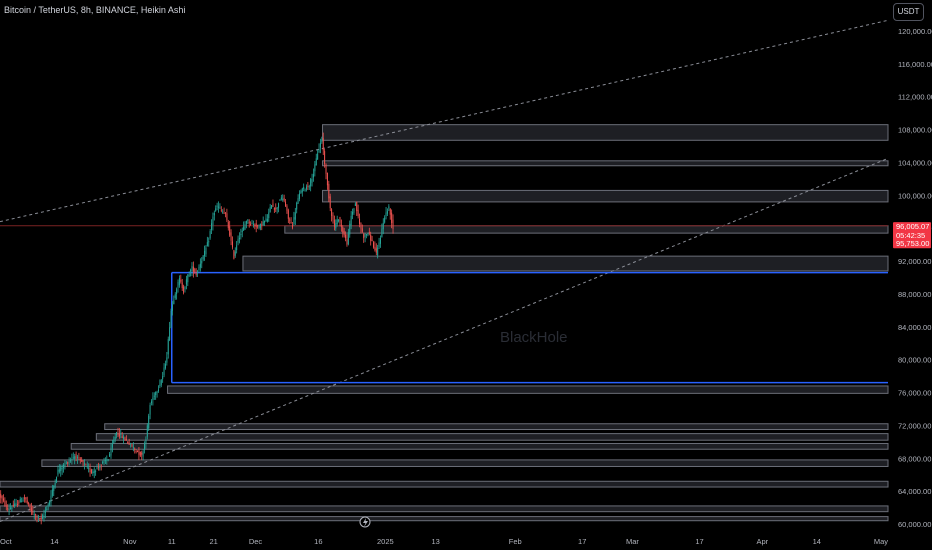 The width and height of the screenshot is (932, 550). Describe the element at coordinates (534, 337) in the screenshot. I see `watermark: BlackHole` at that location.